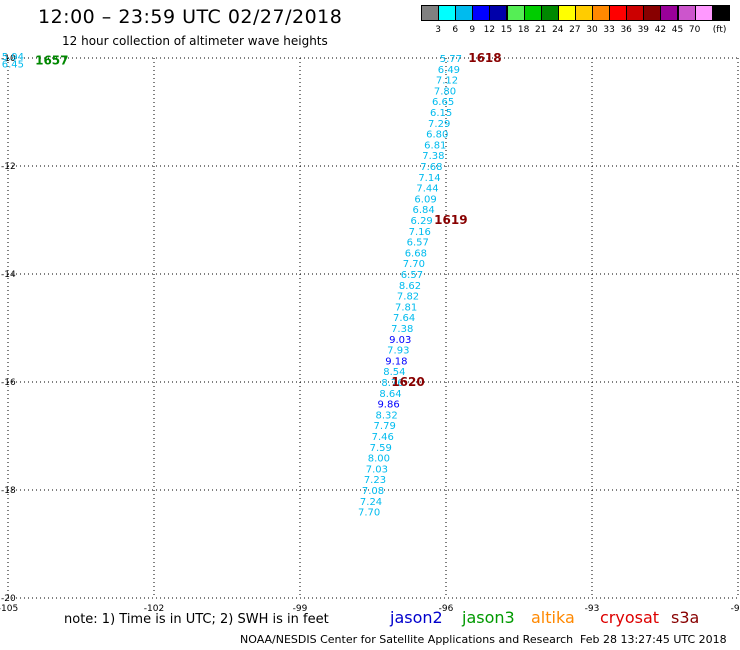 The width and height of the screenshot is (740, 650). I want to click on swh-value-label: 6.68, so click(416, 253).